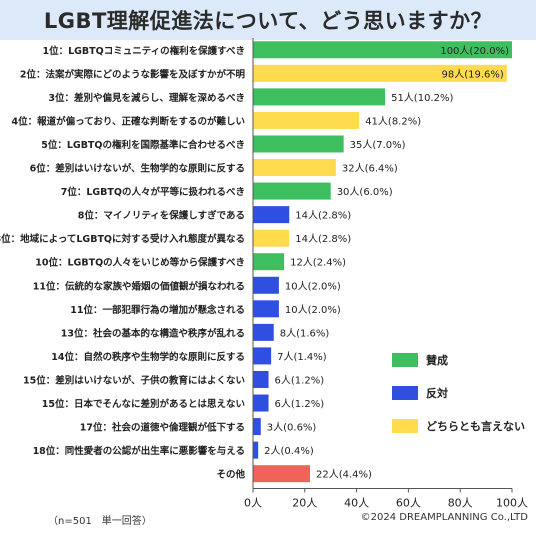 The width and height of the screenshot is (536, 536). I want to click on value-label: 98人(19.6%), so click(473, 74).